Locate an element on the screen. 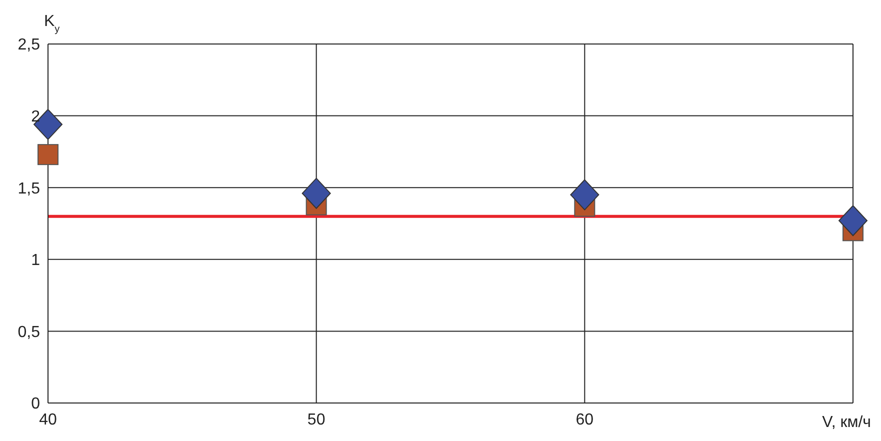 The height and width of the screenshot is (441, 881). x-tick-label: 60 is located at coordinates (585, 419).